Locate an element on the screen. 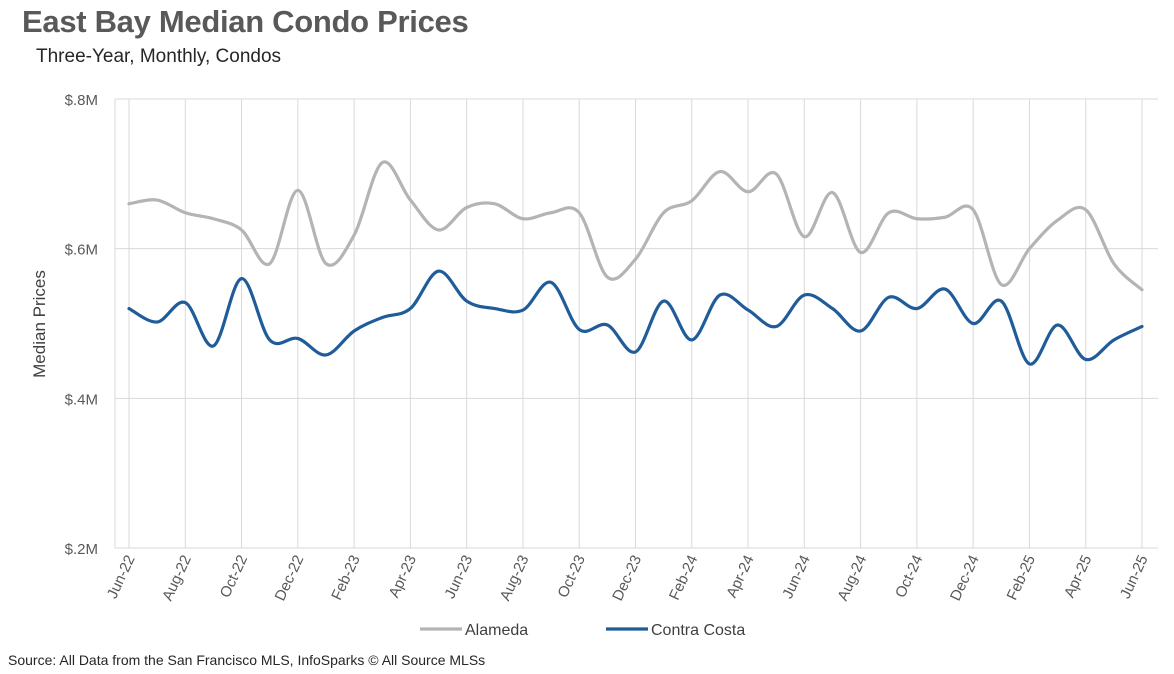 The height and width of the screenshot is (674, 1174). x-tick-label: Dec-23 is located at coordinates (627, 578).